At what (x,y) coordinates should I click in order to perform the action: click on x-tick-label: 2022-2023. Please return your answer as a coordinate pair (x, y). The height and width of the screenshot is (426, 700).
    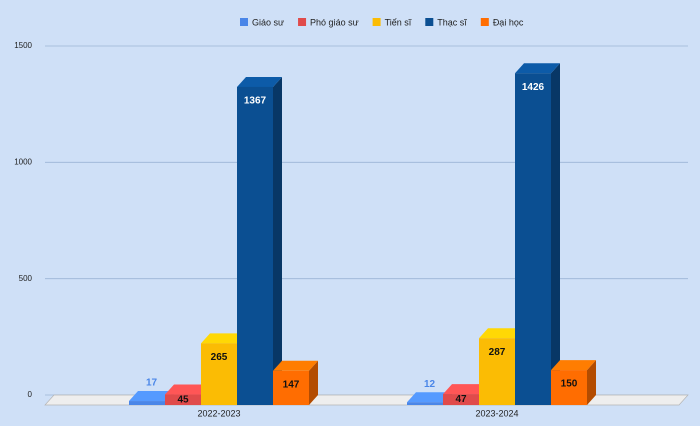
    Looking at the image, I should click on (218, 413).